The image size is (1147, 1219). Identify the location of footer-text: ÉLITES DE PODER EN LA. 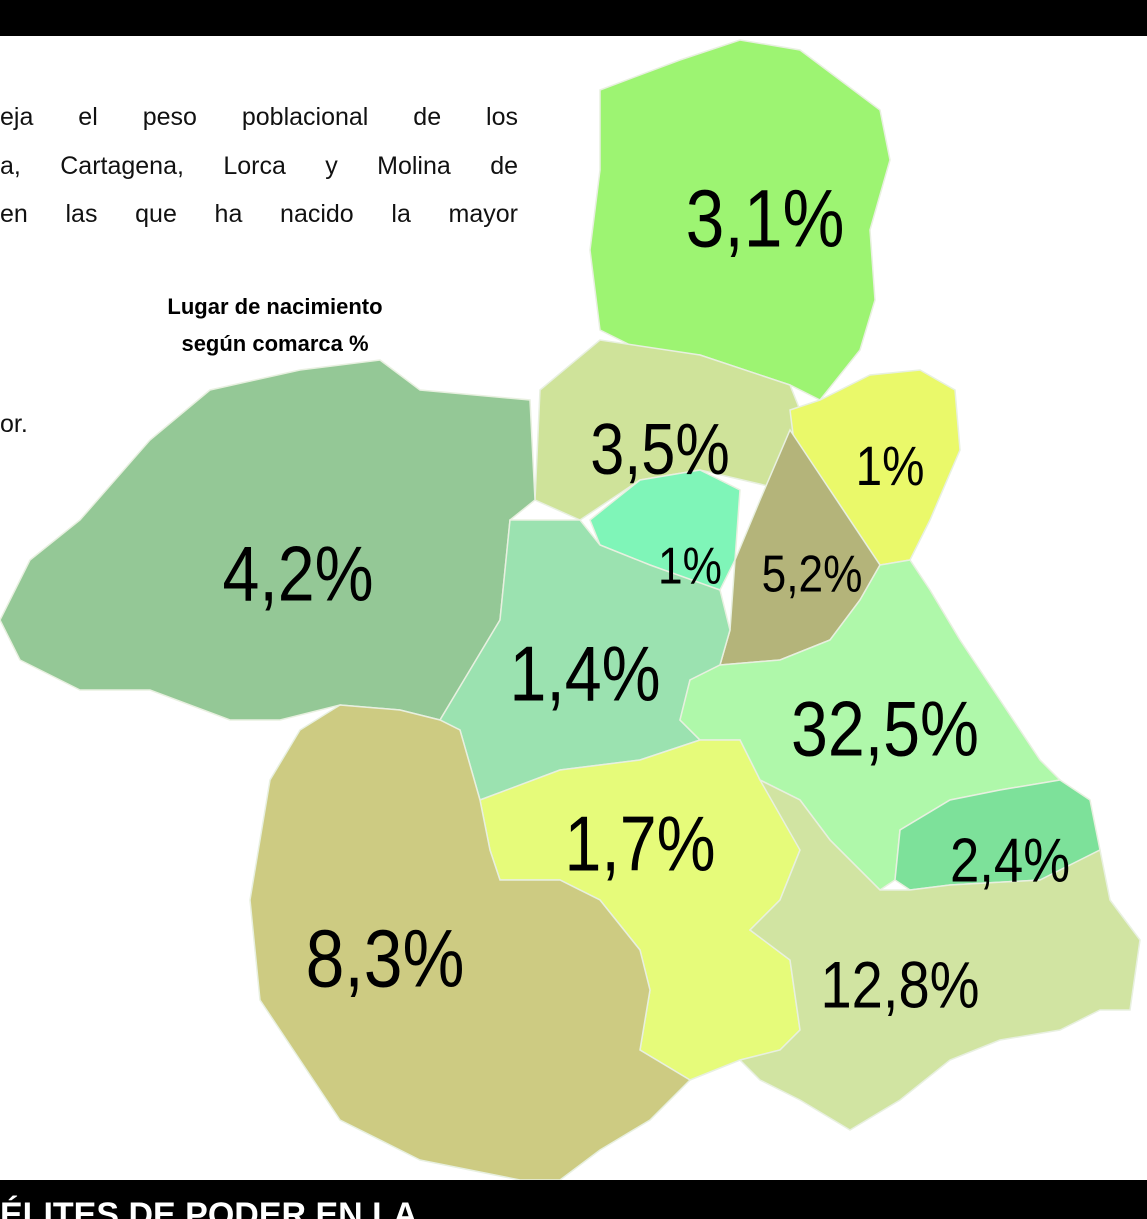
(209, 1207).